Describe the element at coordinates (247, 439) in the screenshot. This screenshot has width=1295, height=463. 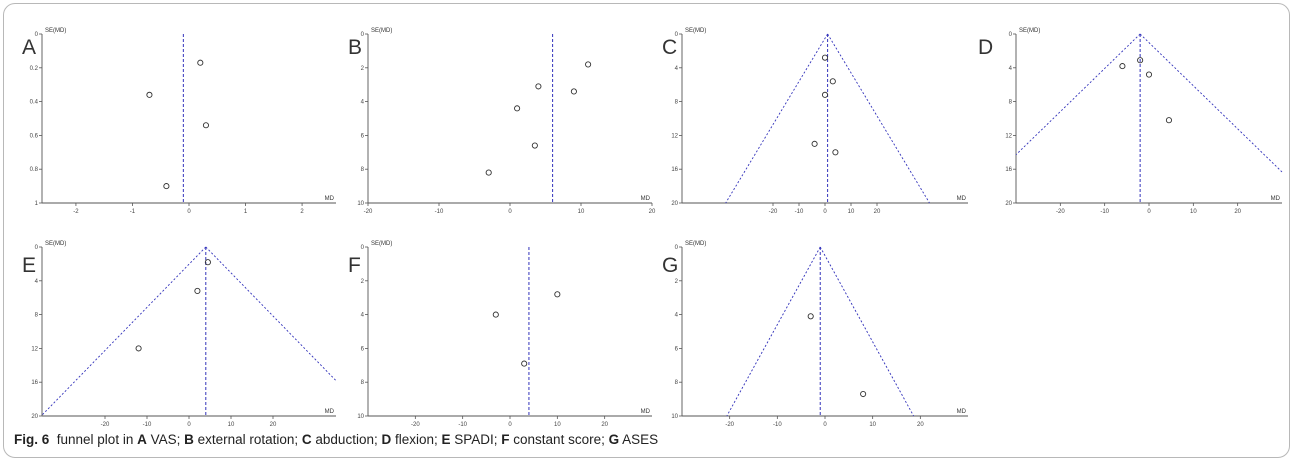
I see `caption-panel-desc-b: external rotation;` at that location.